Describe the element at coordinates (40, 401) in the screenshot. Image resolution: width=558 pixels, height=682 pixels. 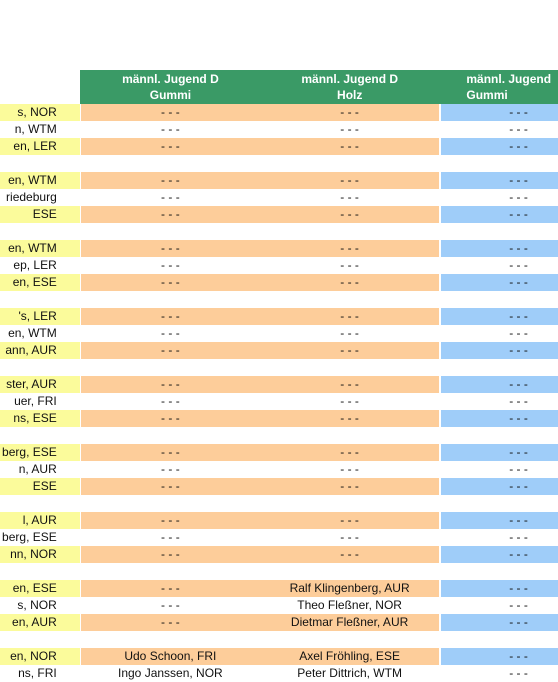
I see `table-cell: uer, FRI` at that location.